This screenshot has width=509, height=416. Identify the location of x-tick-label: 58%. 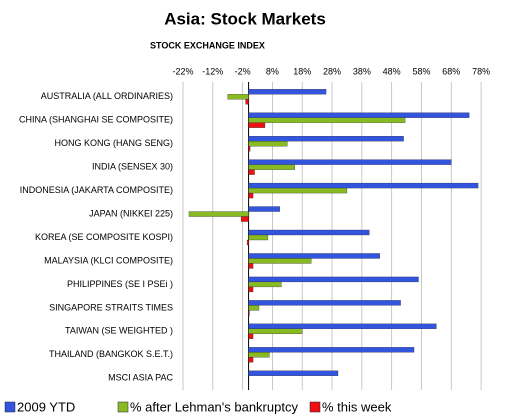
(421, 71).